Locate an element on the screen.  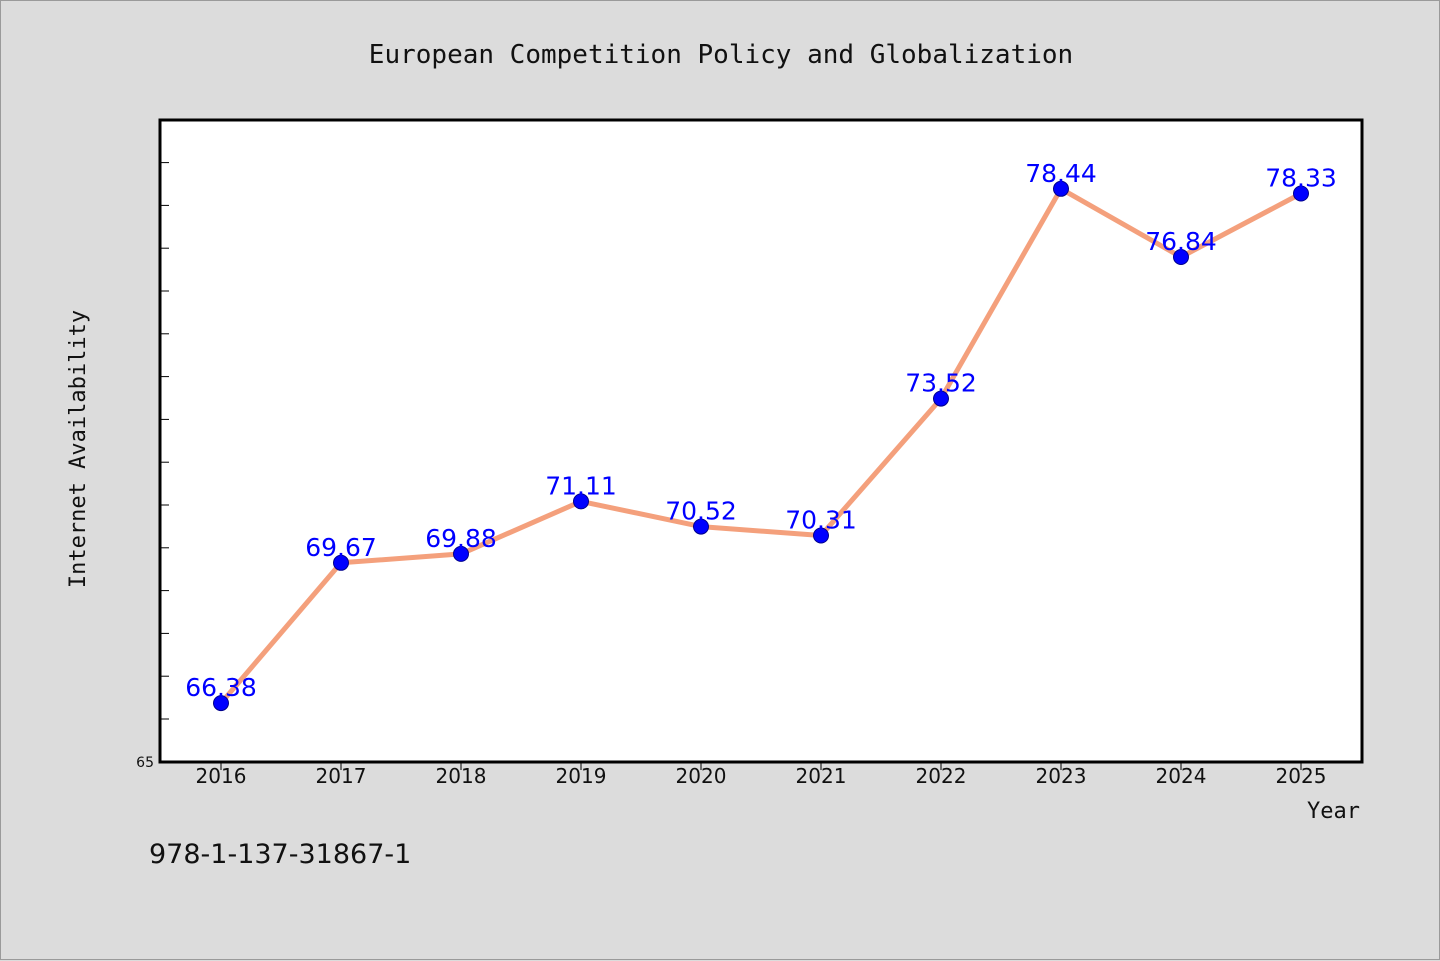
x-tick-label-2017: 2017 is located at coordinates (341, 776).